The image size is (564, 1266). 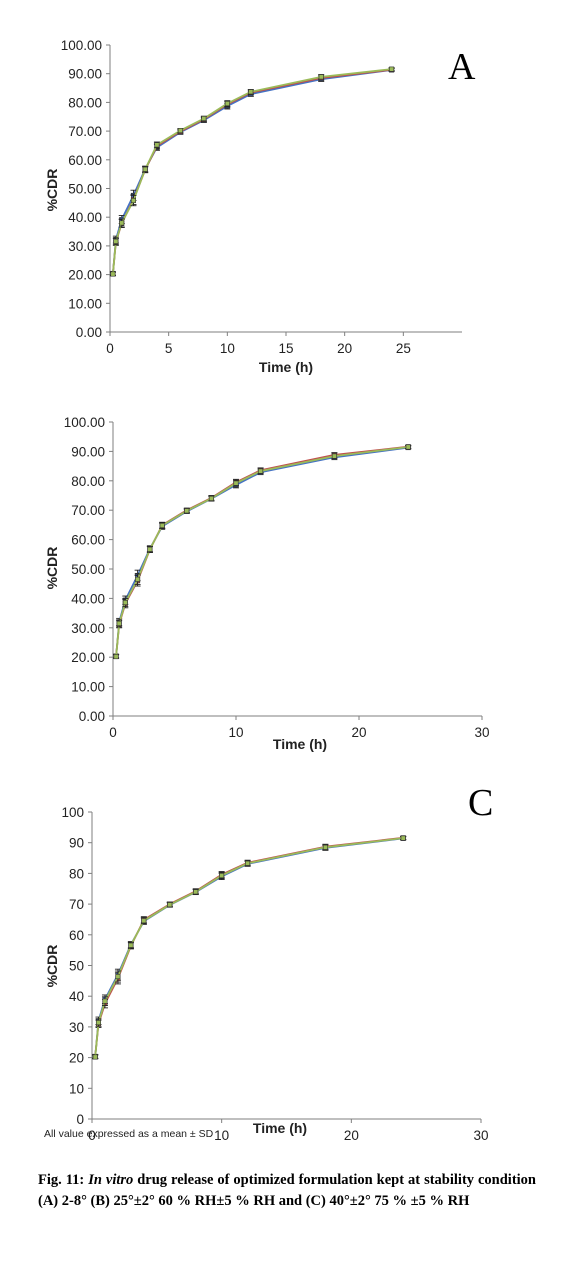 I want to click on y-tick-label: 0, so click(x=80, y=1119).